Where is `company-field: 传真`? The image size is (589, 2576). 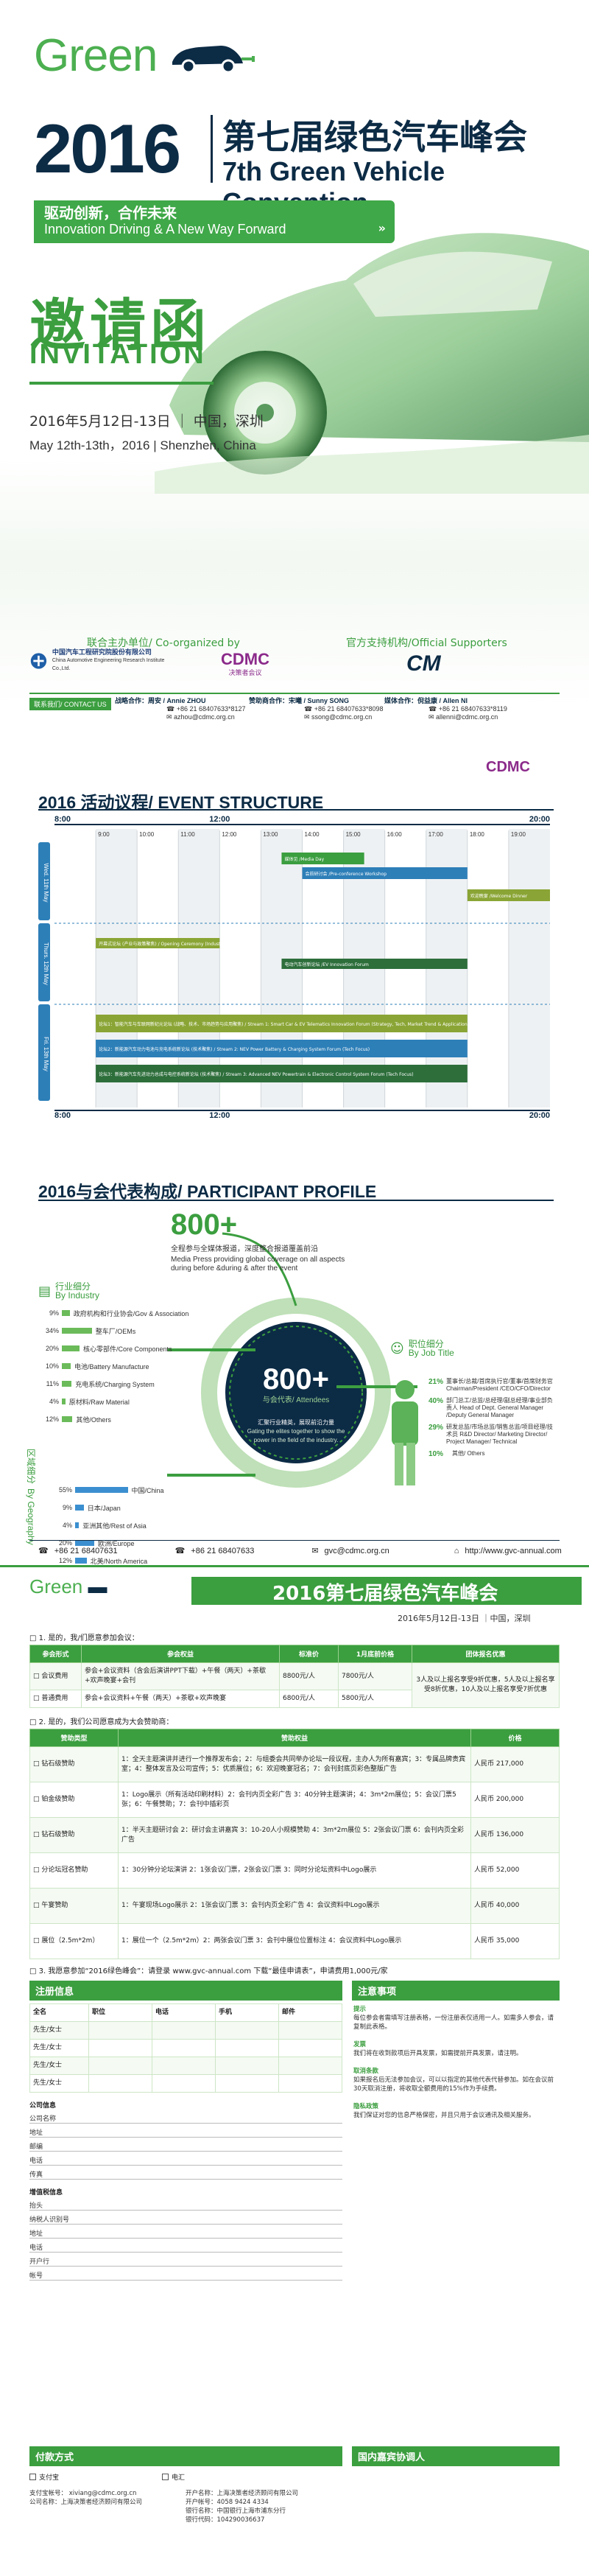
company-field: 传真 is located at coordinates (185, 2173).